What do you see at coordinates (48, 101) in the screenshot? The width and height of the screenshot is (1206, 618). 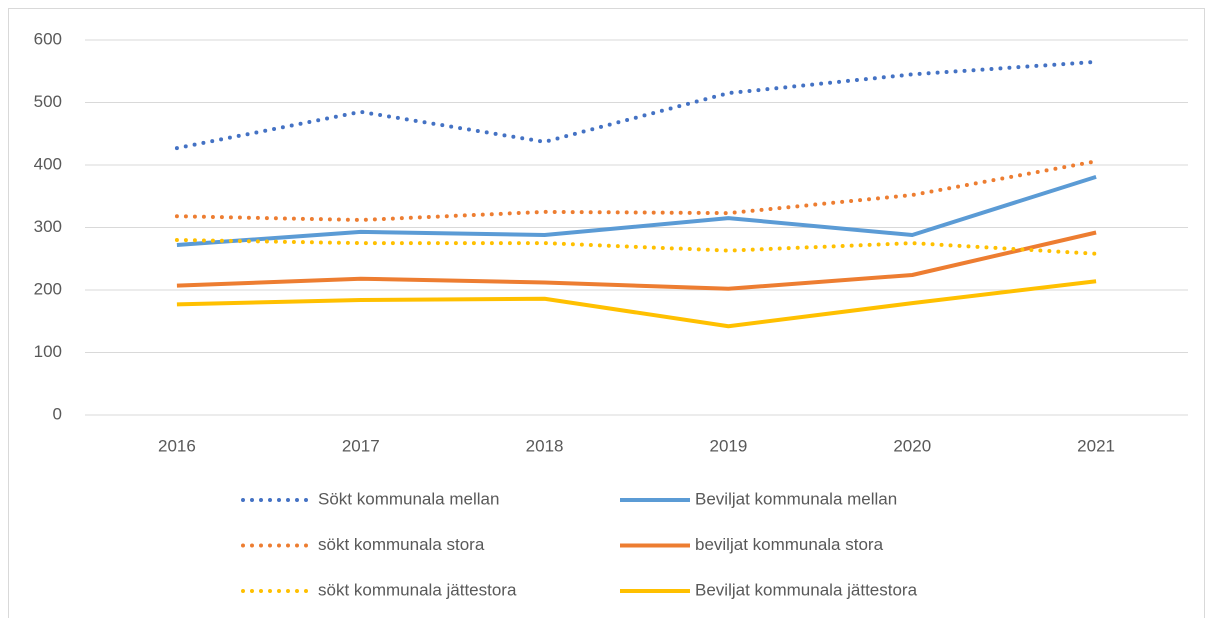 I see `y-tick-label: 500` at bounding box center [48, 101].